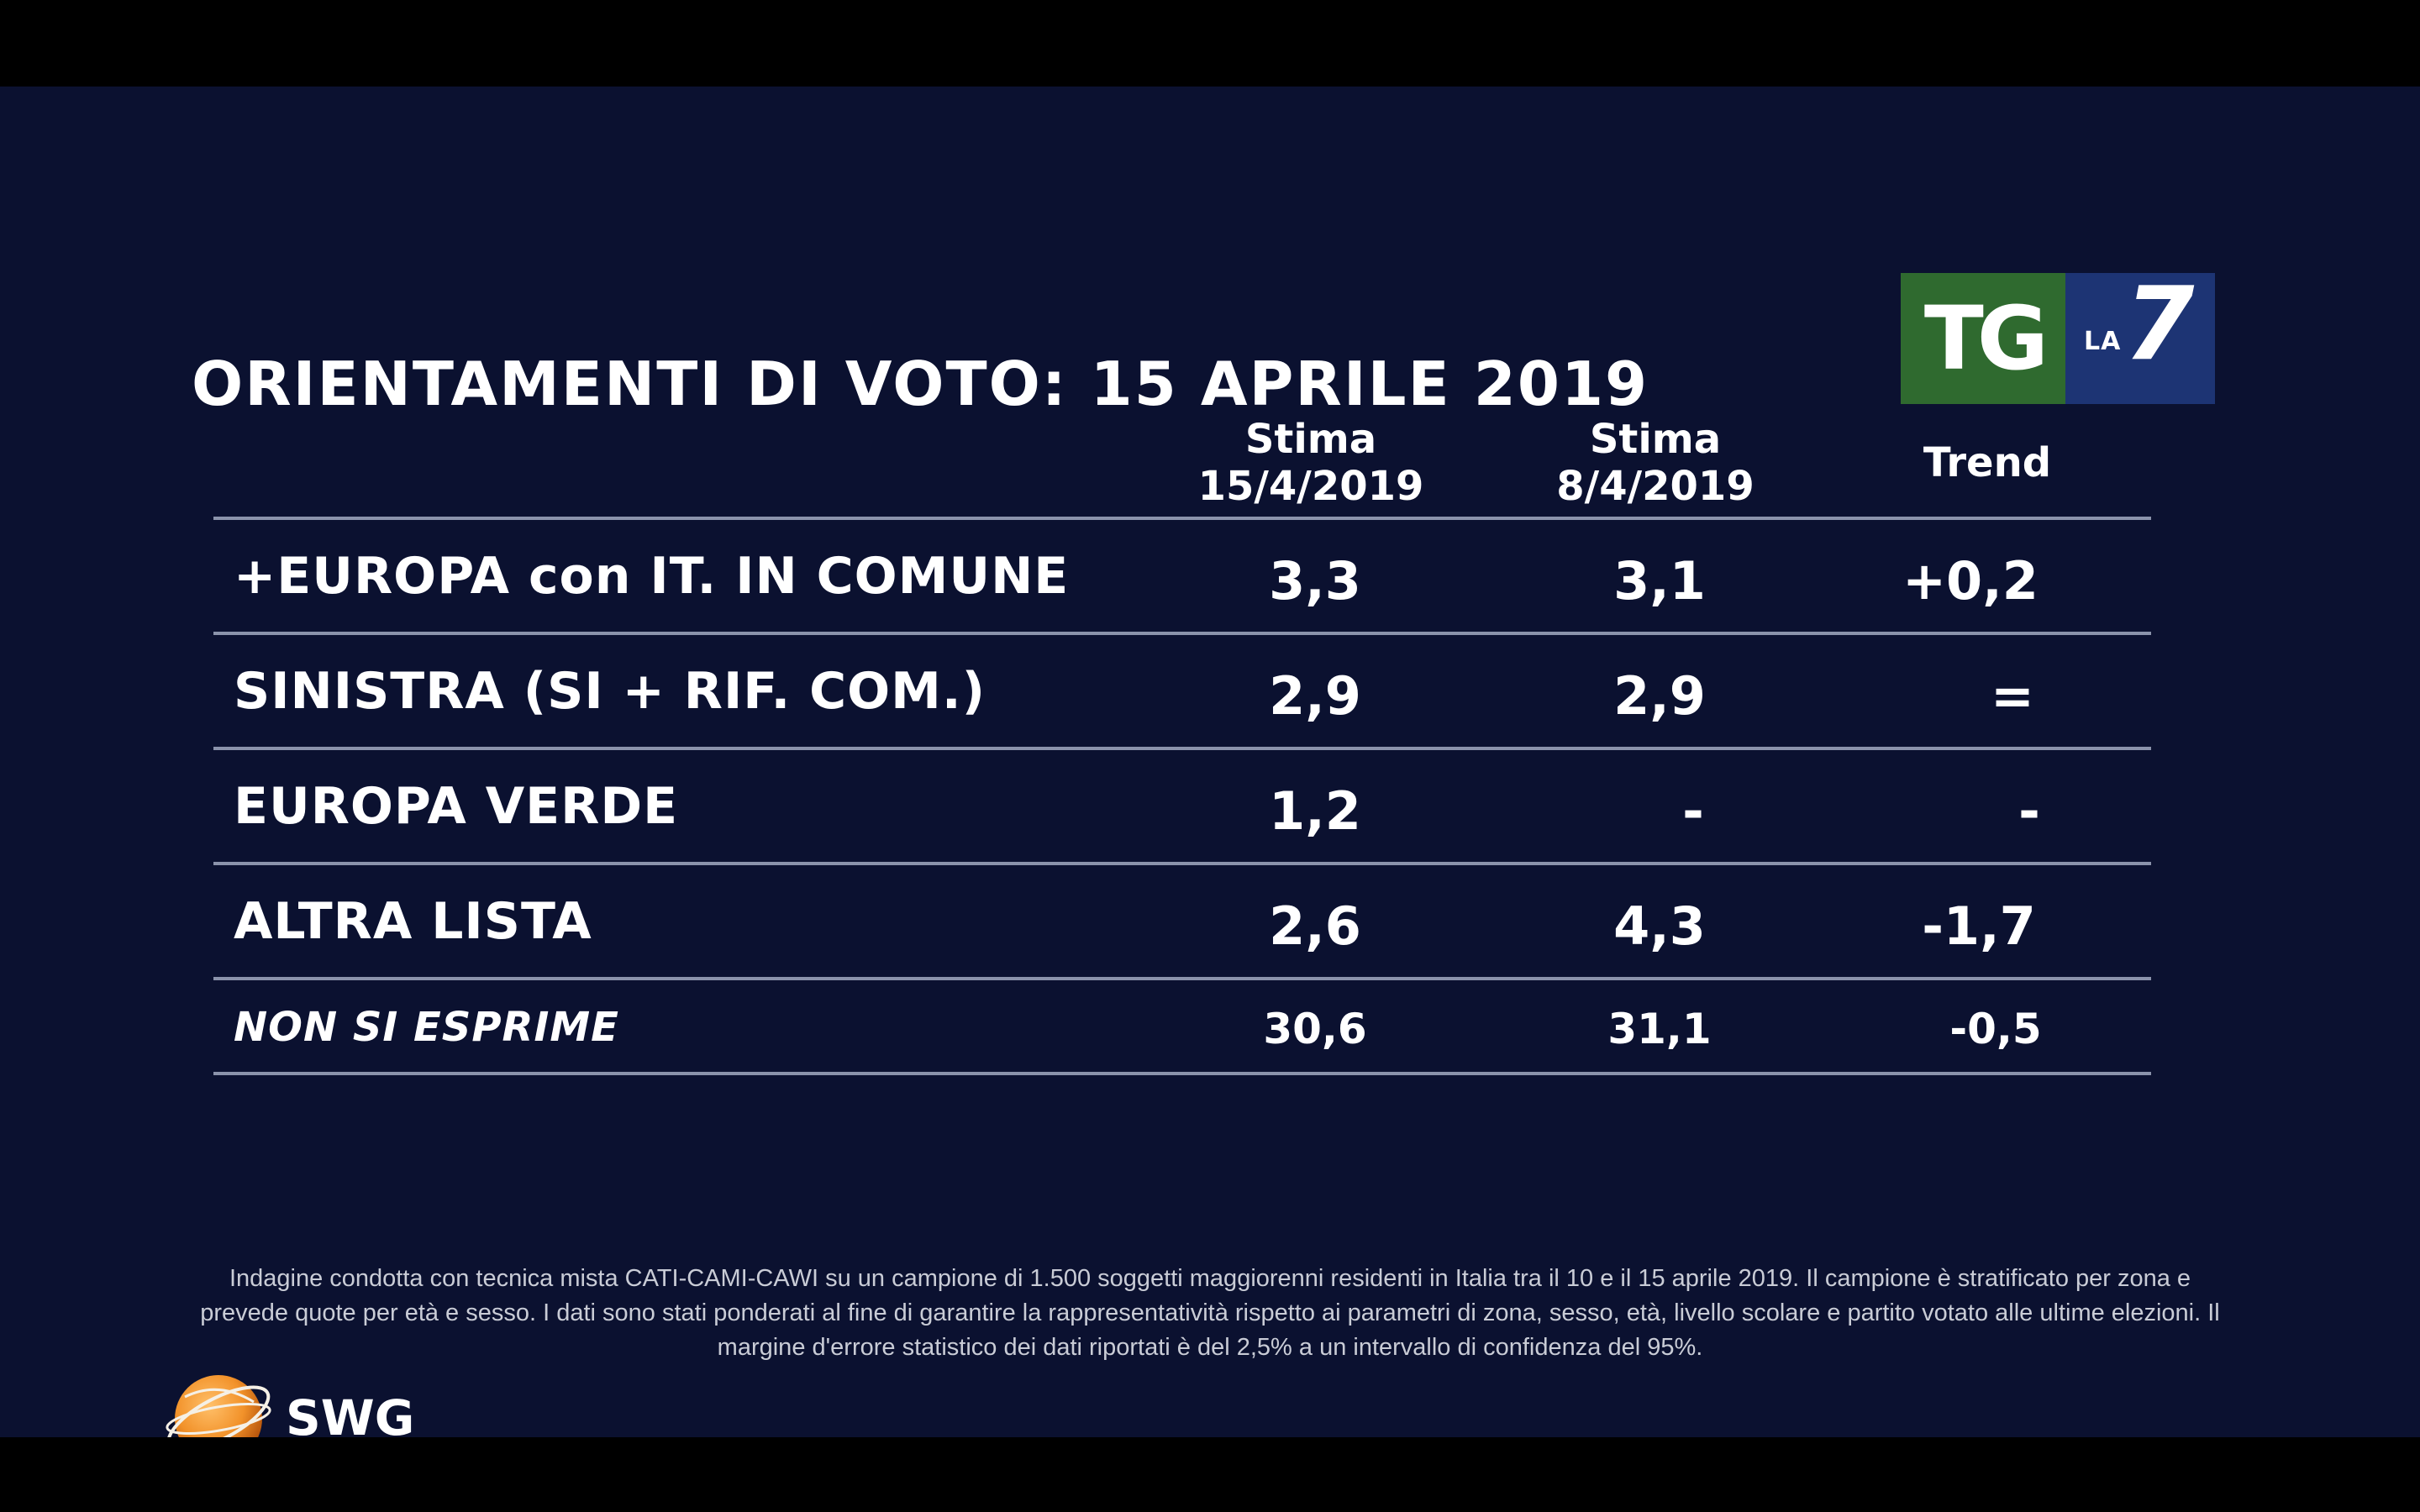  Describe the element at coordinates (1315, 1029) in the screenshot. I see `value-stima-15-4: 30,6` at that location.